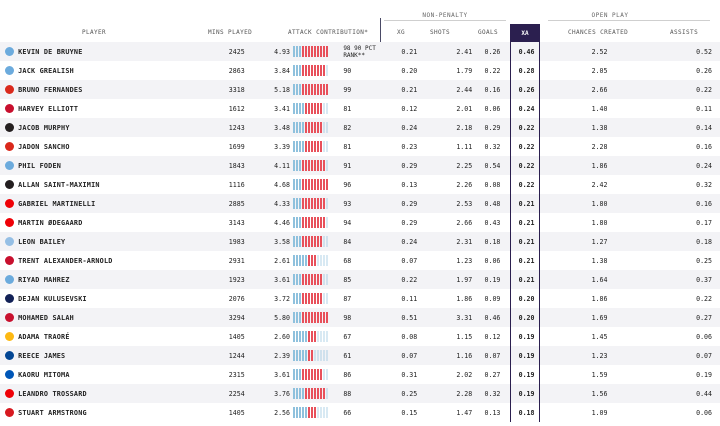  Describe the element at coordinates (409, 203) in the screenshot. I see `xg-value: 0.29` at that location.